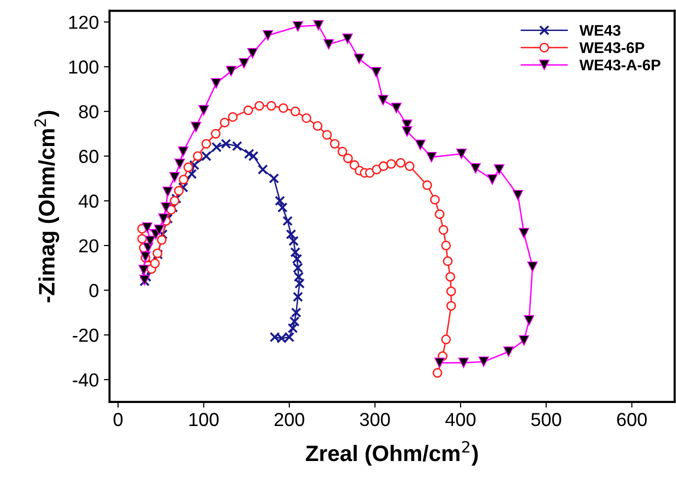 The width and height of the screenshot is (676, 492). I want to click on x-tick-label: 500, so click(546, 419).